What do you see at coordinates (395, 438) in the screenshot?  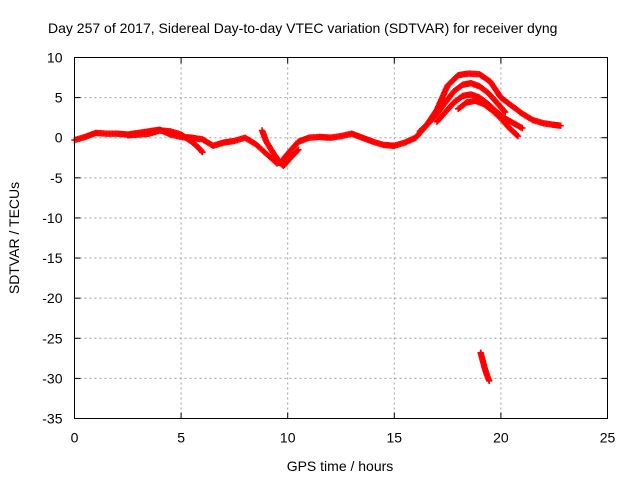 I see `x-tick-label: 15` at bounding box center [395, 438].